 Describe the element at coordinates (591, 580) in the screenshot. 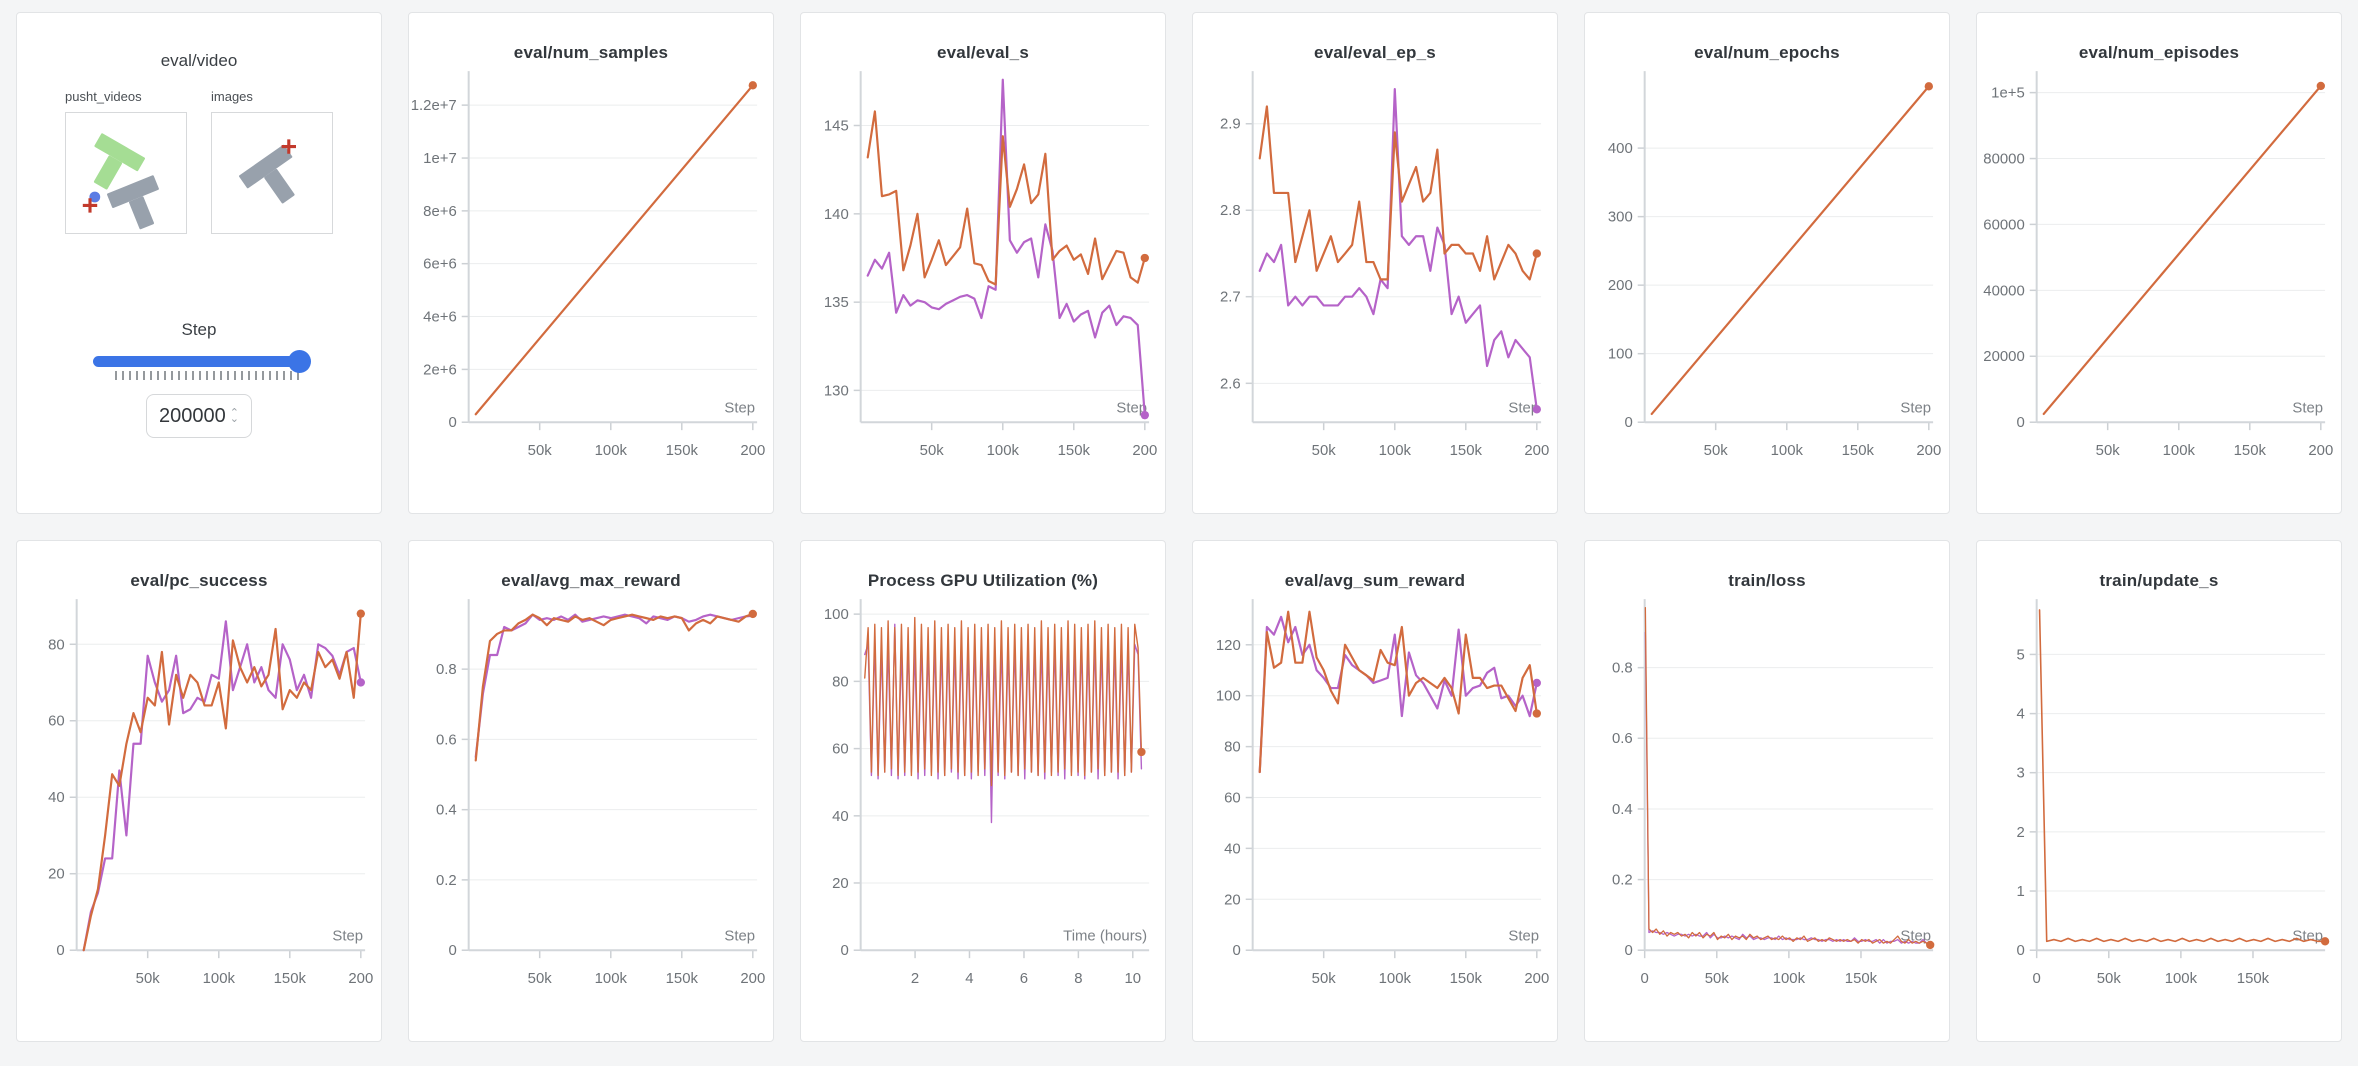

I see `chart-title: eval/avg_max_reward` at that location.